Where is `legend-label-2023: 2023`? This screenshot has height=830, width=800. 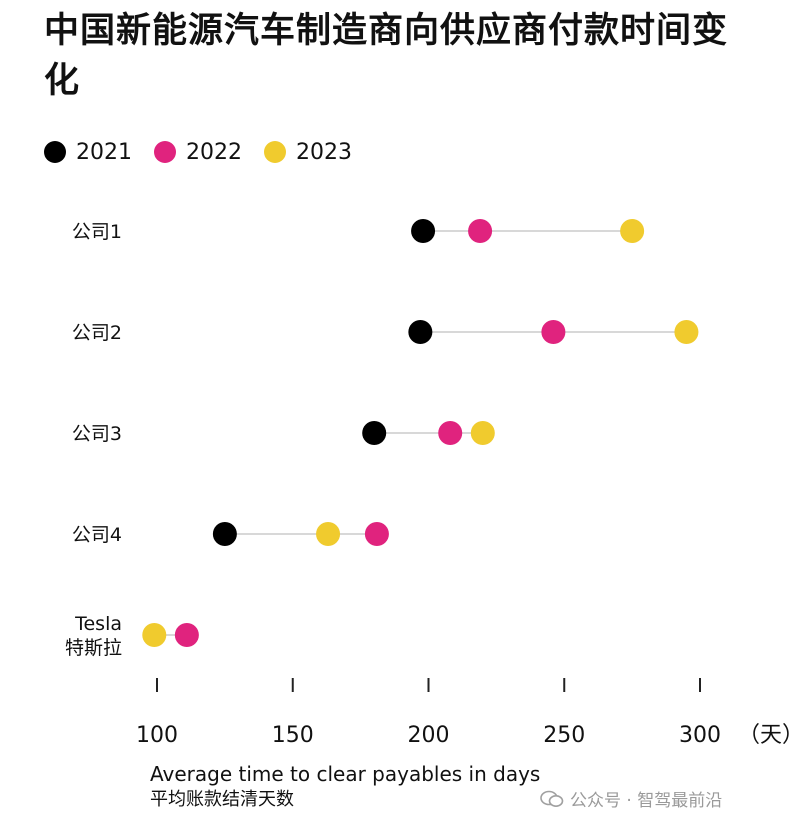 legend-label-2023: 2023 is located at coordinates (324, 152).